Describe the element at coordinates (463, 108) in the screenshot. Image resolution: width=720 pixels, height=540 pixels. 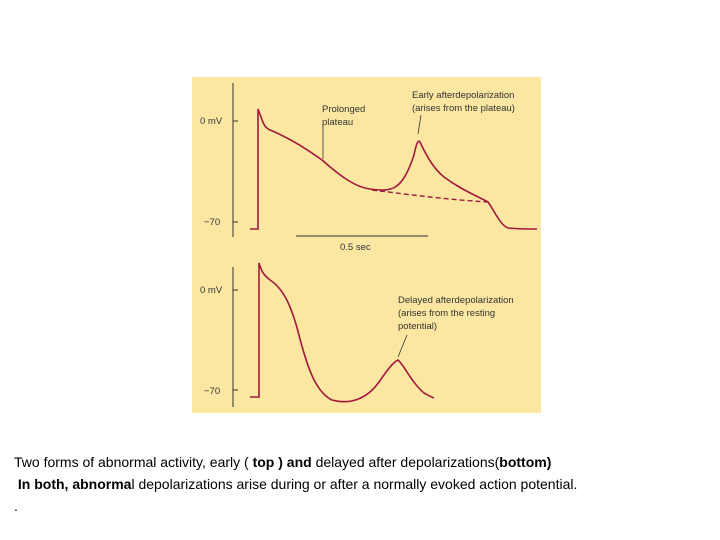
I see `early-annotation-line2: (arises from the plateau)` at that location.